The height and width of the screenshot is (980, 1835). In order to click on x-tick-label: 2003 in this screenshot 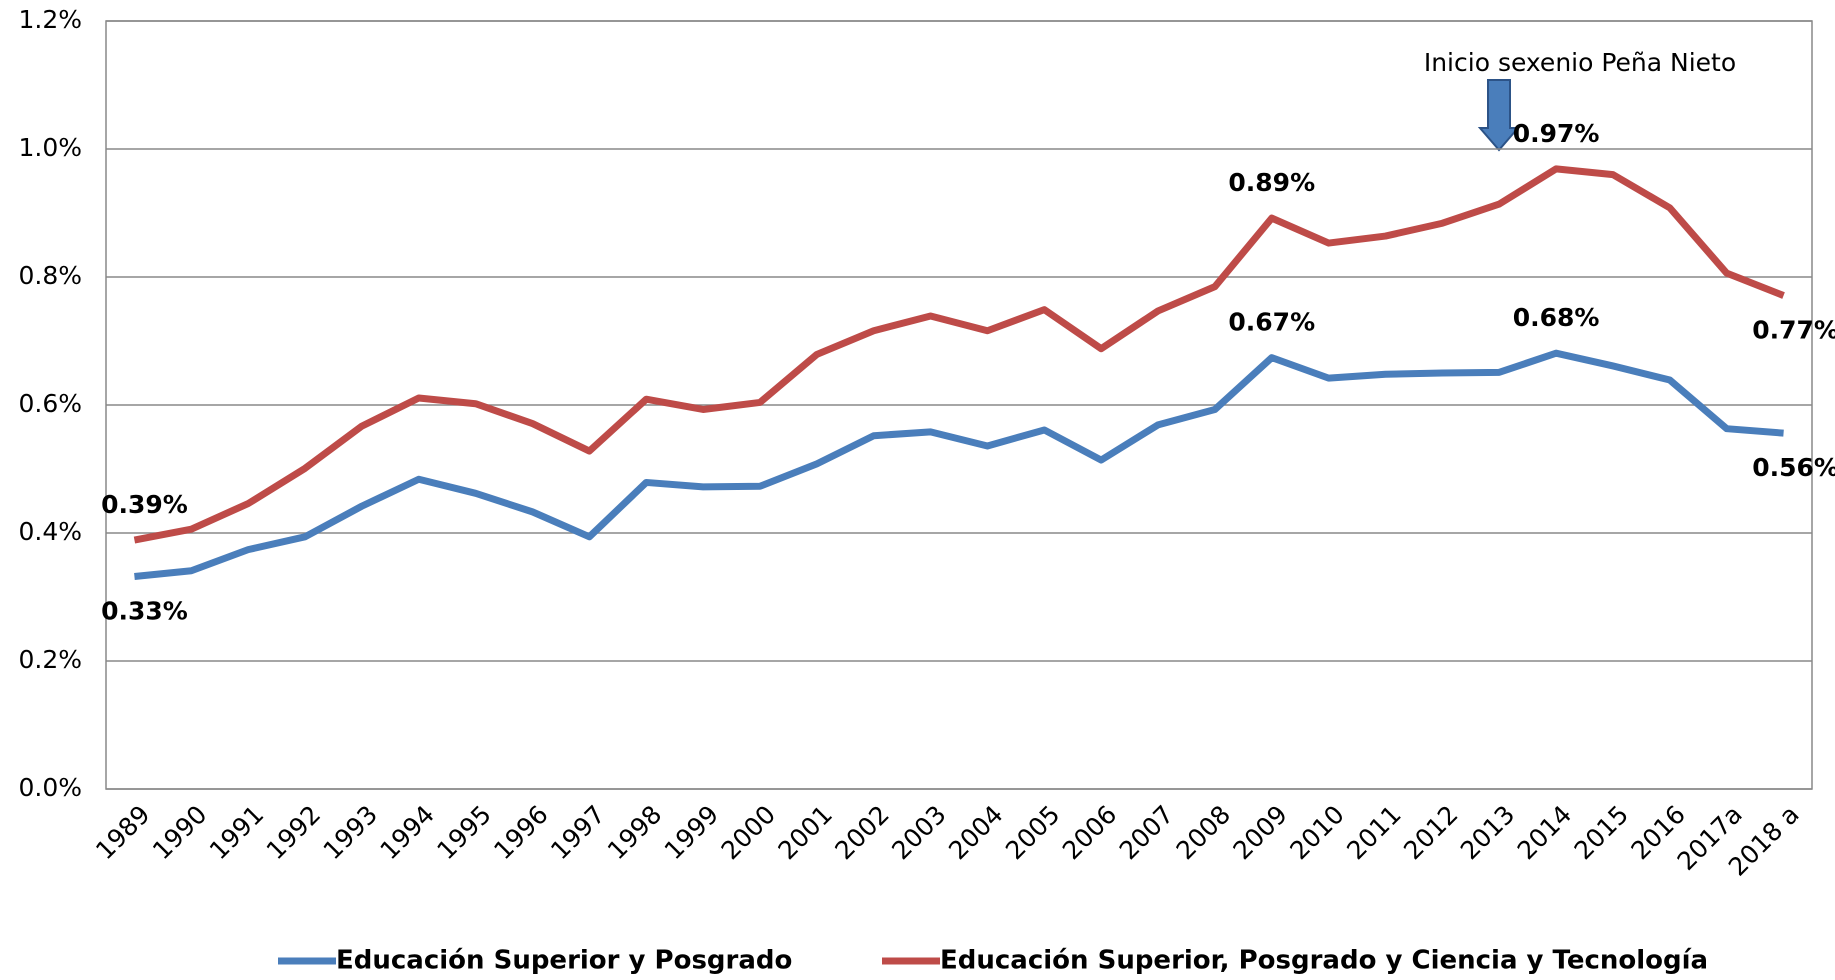, I will do `click(918, 832)`.